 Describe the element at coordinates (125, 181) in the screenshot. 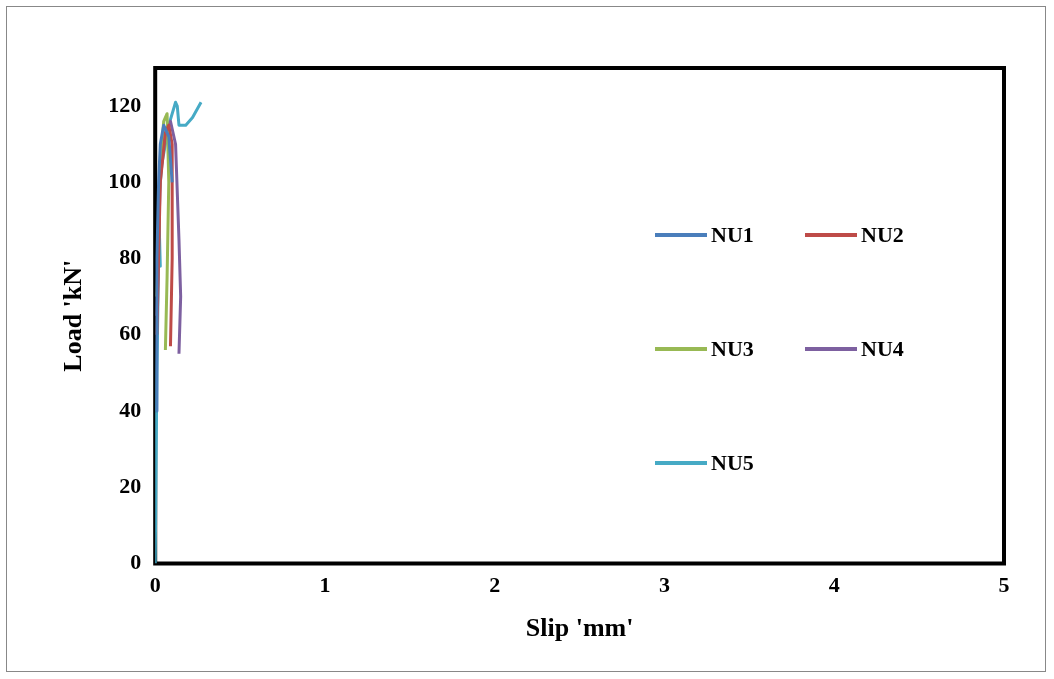

I see `y-tick-label: 100` at that location.